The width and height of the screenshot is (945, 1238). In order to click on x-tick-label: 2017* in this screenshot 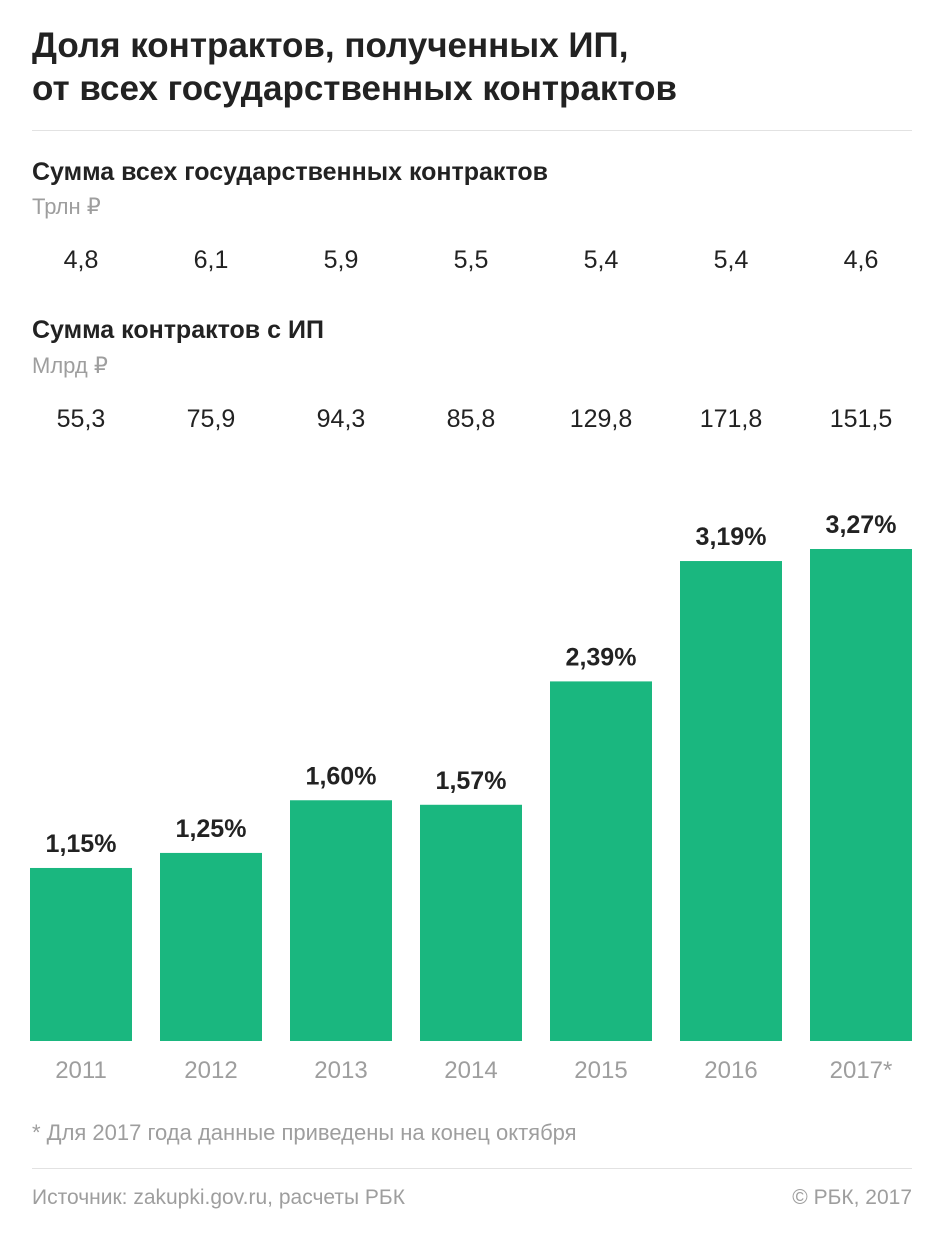, I will do `click(861, 1070)`.